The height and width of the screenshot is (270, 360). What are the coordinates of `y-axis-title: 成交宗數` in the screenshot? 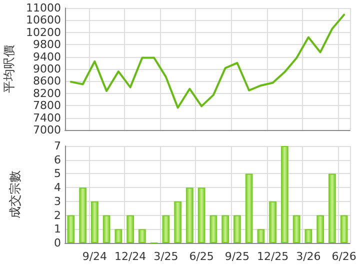 It's located at (15, 194).